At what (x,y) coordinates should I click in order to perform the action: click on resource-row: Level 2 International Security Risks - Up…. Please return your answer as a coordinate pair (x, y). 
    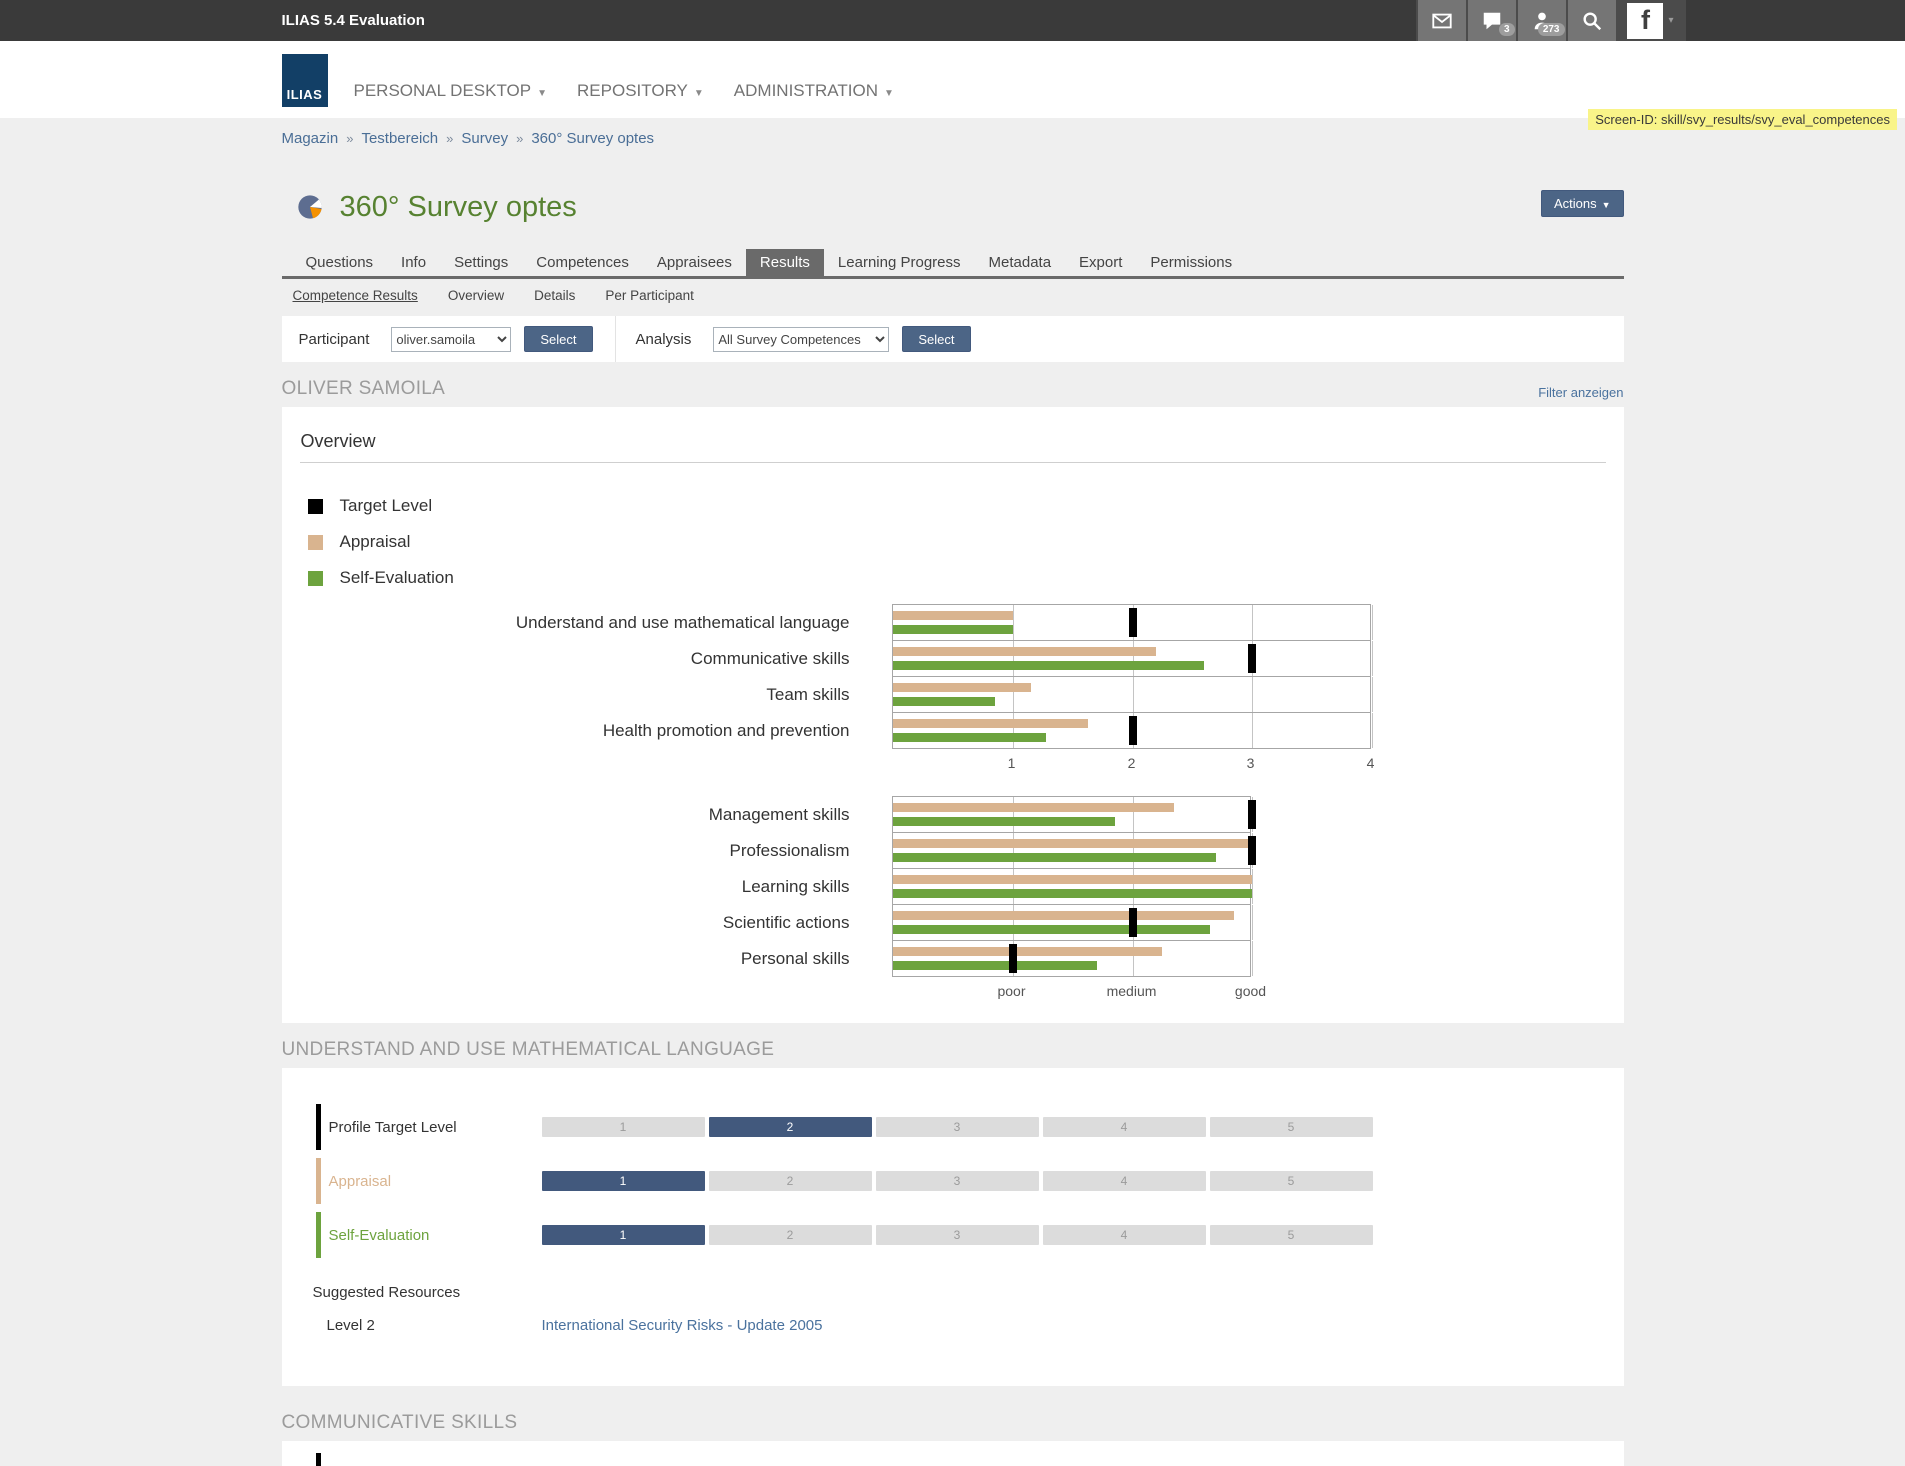
    Looking at the image, I should click on (966, 1325).